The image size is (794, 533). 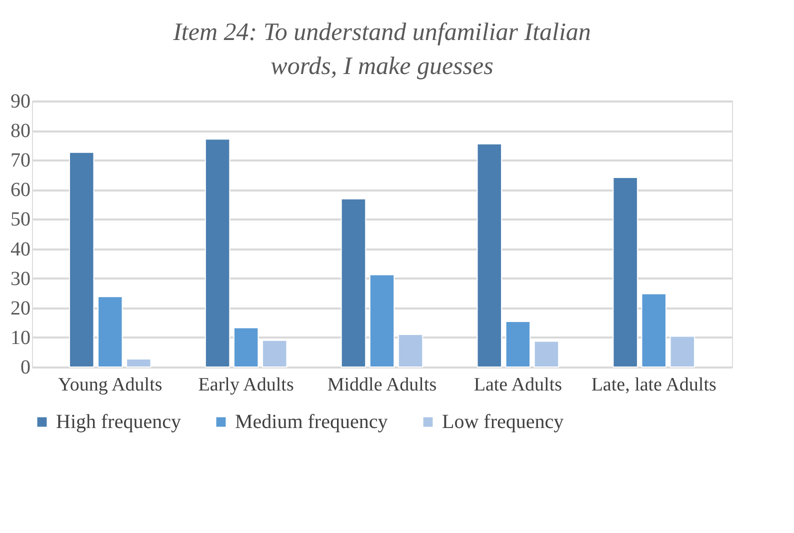 I want to click on x-tick-label: Middle Adults, so click(x=382, y=385).